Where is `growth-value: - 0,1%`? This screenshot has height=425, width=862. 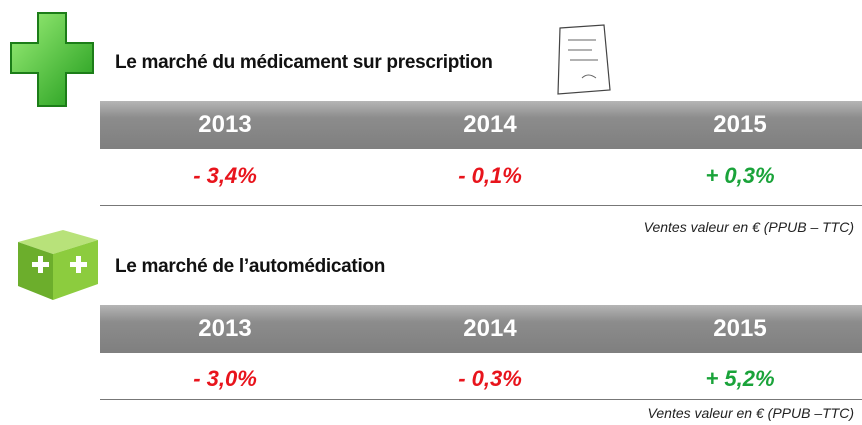 growth-value: - 0,1% is located at coordinates (490, 175).